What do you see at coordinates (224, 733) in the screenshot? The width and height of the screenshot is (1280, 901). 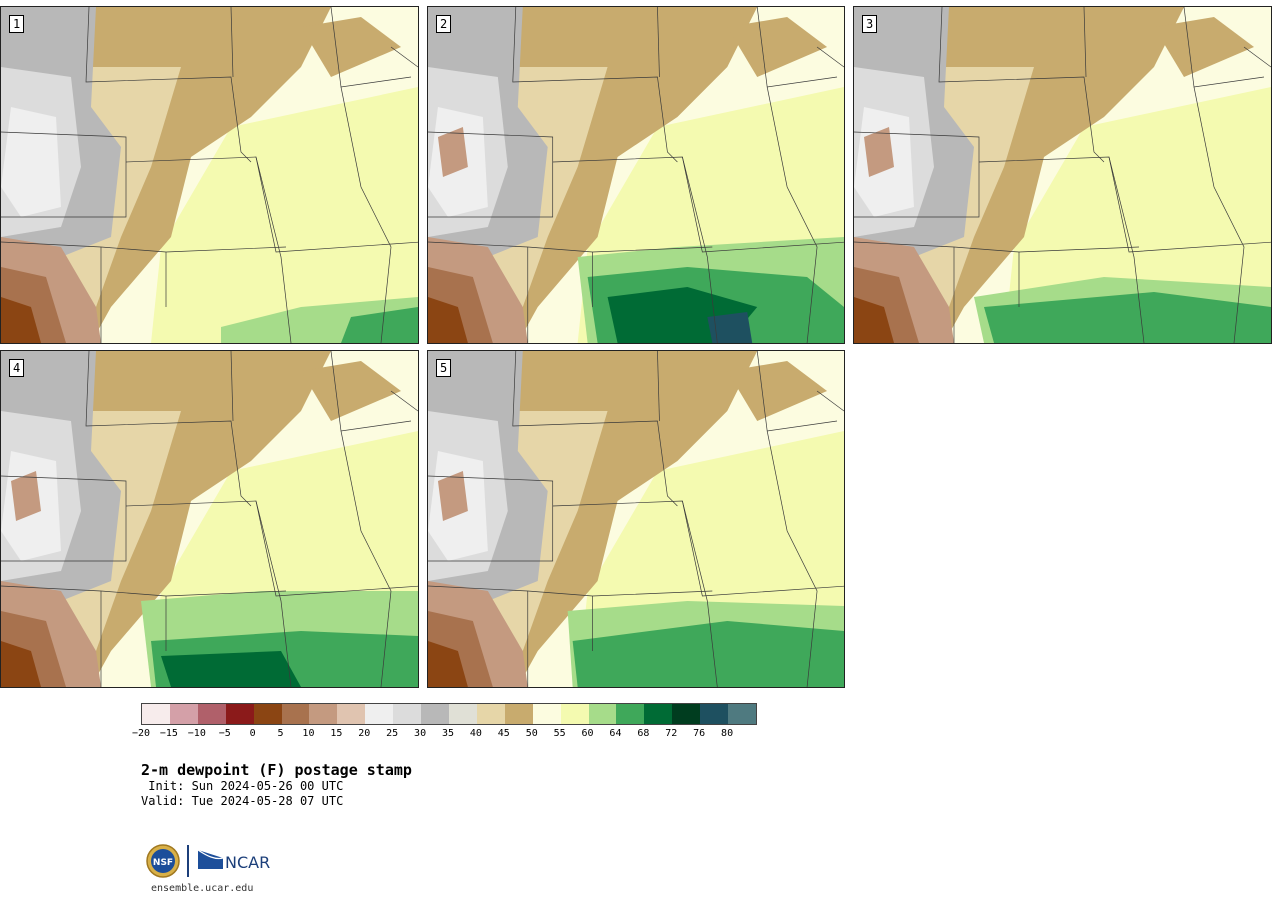 I see `colorbar-tick-label: −5` at bounding box center [224, 733].